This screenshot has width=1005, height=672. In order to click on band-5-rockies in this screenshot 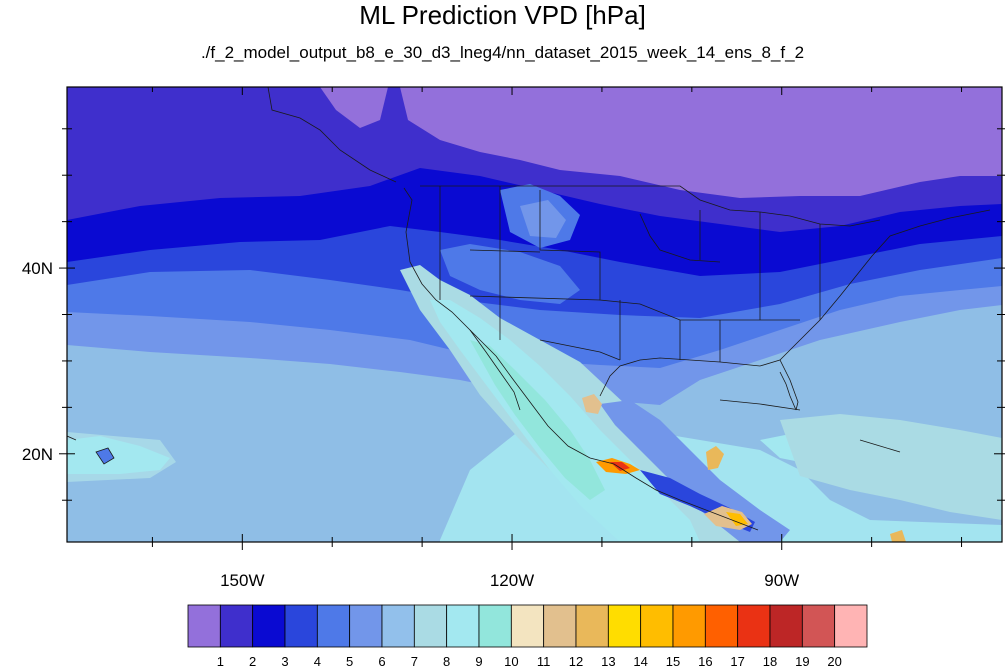, I will do `click(510, 274)`.